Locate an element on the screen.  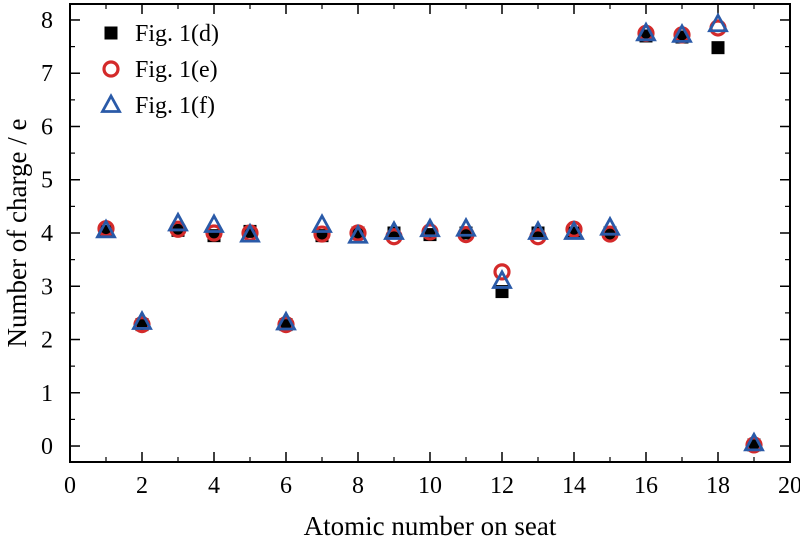
x-tick-label: 14 is located at coordinates (574, 486).